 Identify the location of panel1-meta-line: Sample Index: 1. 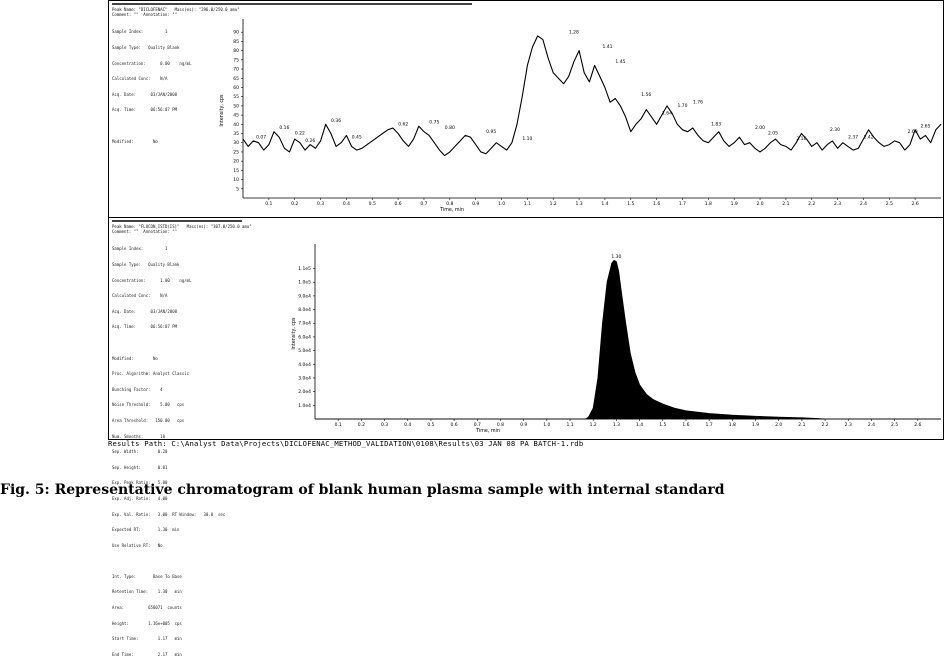
(140, 32).